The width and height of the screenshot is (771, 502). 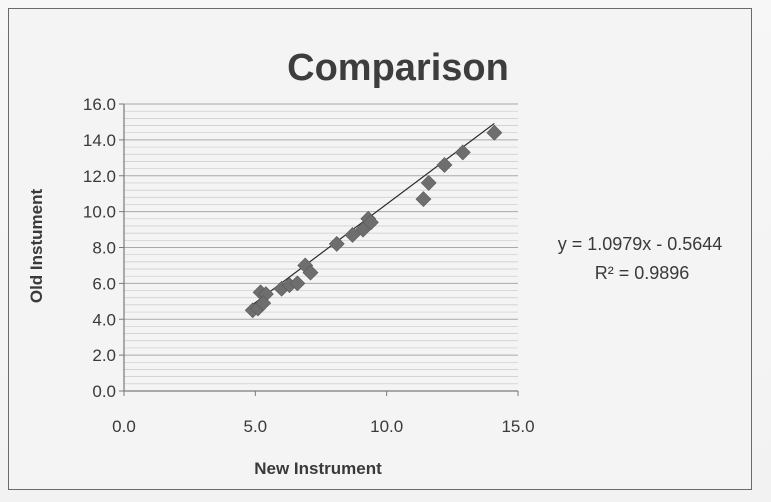 What do you see at coordinates (99, 212) in the screenshot?
I see `y-tick-label: 10.0` at bounding box center [99, 212].